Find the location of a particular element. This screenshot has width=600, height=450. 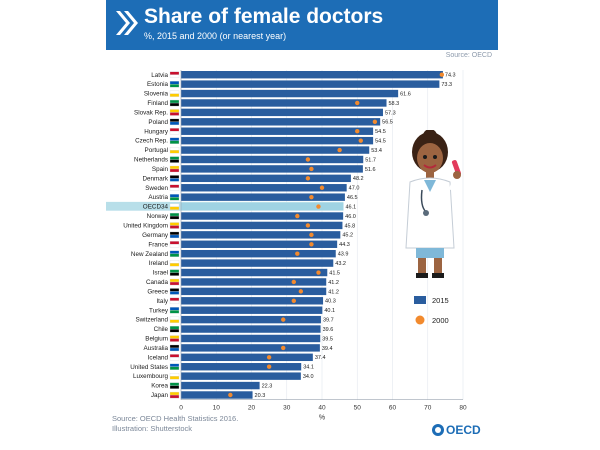

category-label: Belgium is located at coordinates (156, 339).